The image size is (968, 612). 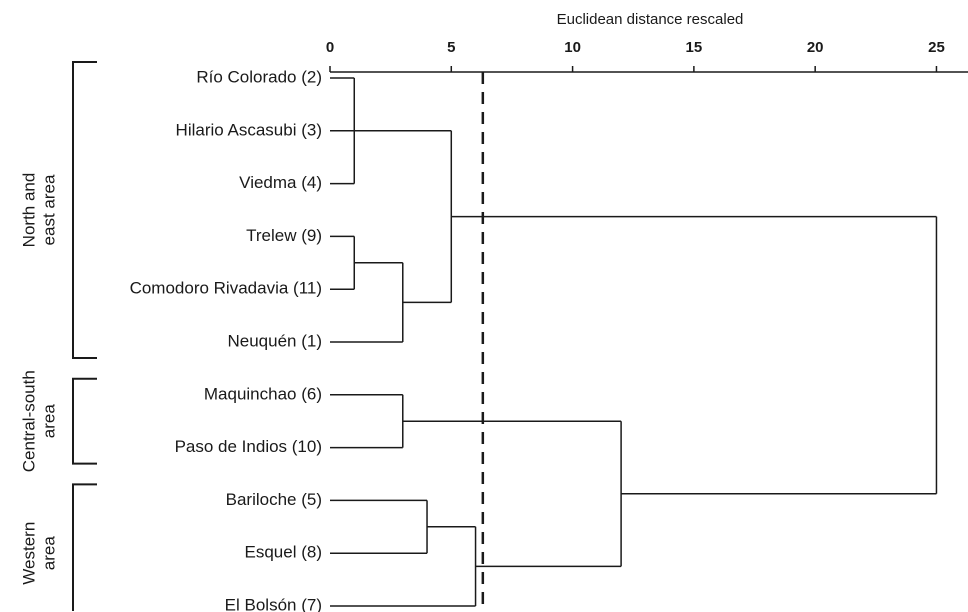 I want to click on group-label: Central-south, so click(x=28, y=421).